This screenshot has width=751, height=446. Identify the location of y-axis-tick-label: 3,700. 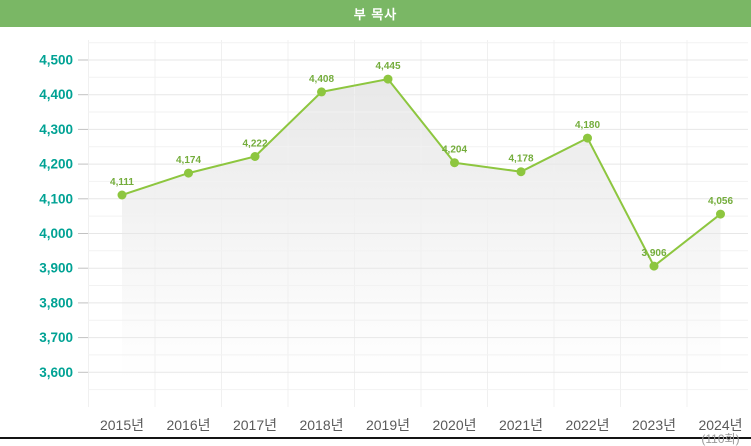
(56, 337).